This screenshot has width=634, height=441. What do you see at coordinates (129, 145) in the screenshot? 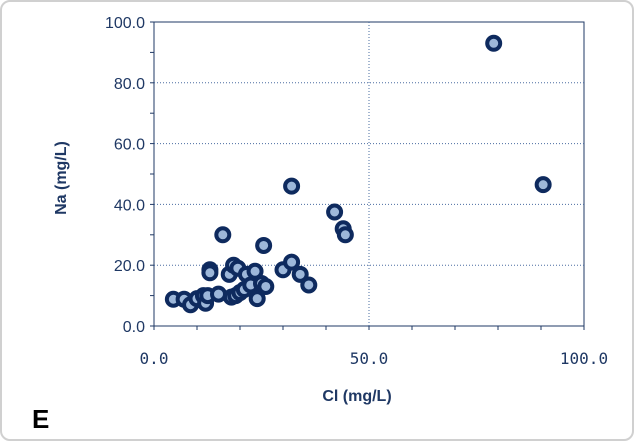
I see `y-tick-label: 60.0` at bounding box center [129, 145].